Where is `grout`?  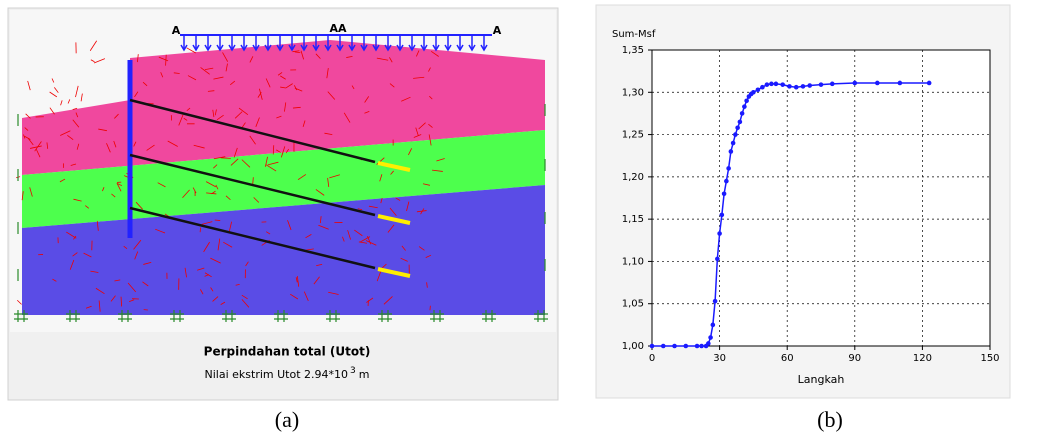 grout is located at coordinates (394, 219).